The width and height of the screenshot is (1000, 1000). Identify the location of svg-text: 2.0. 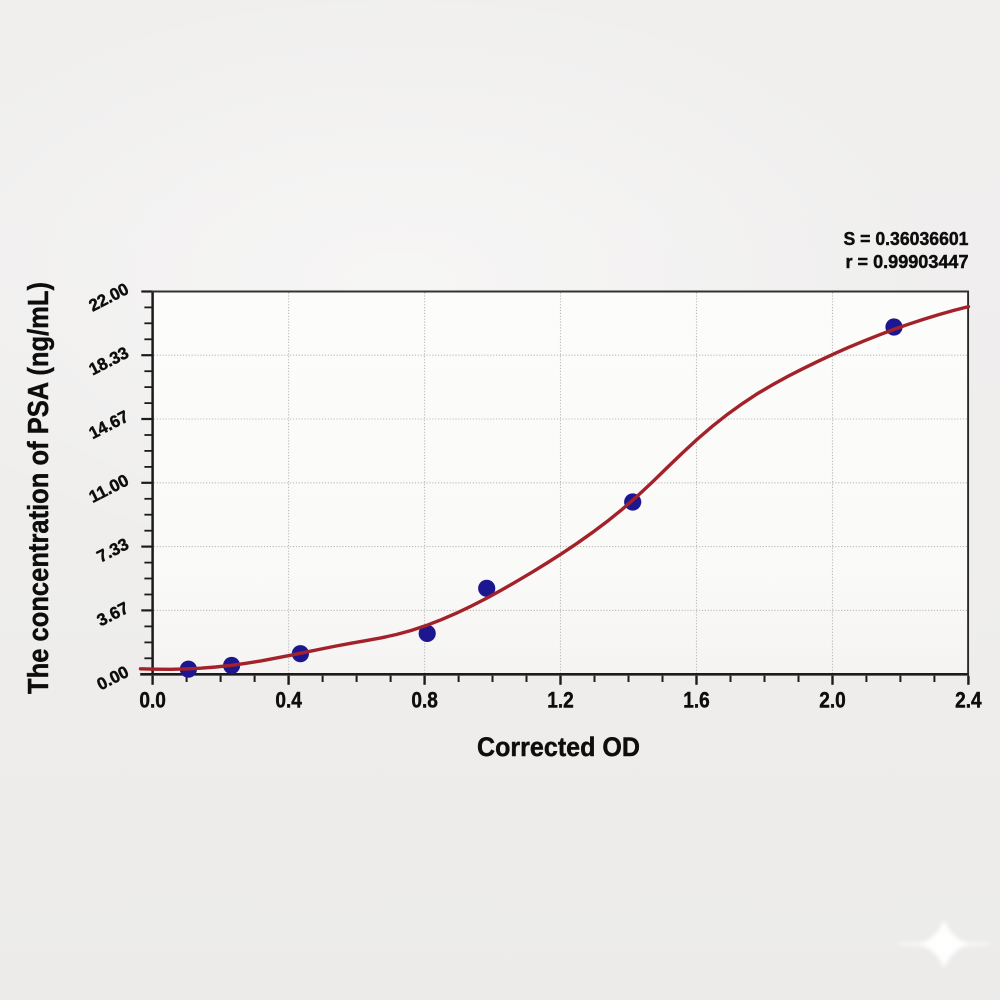
(832, 699).